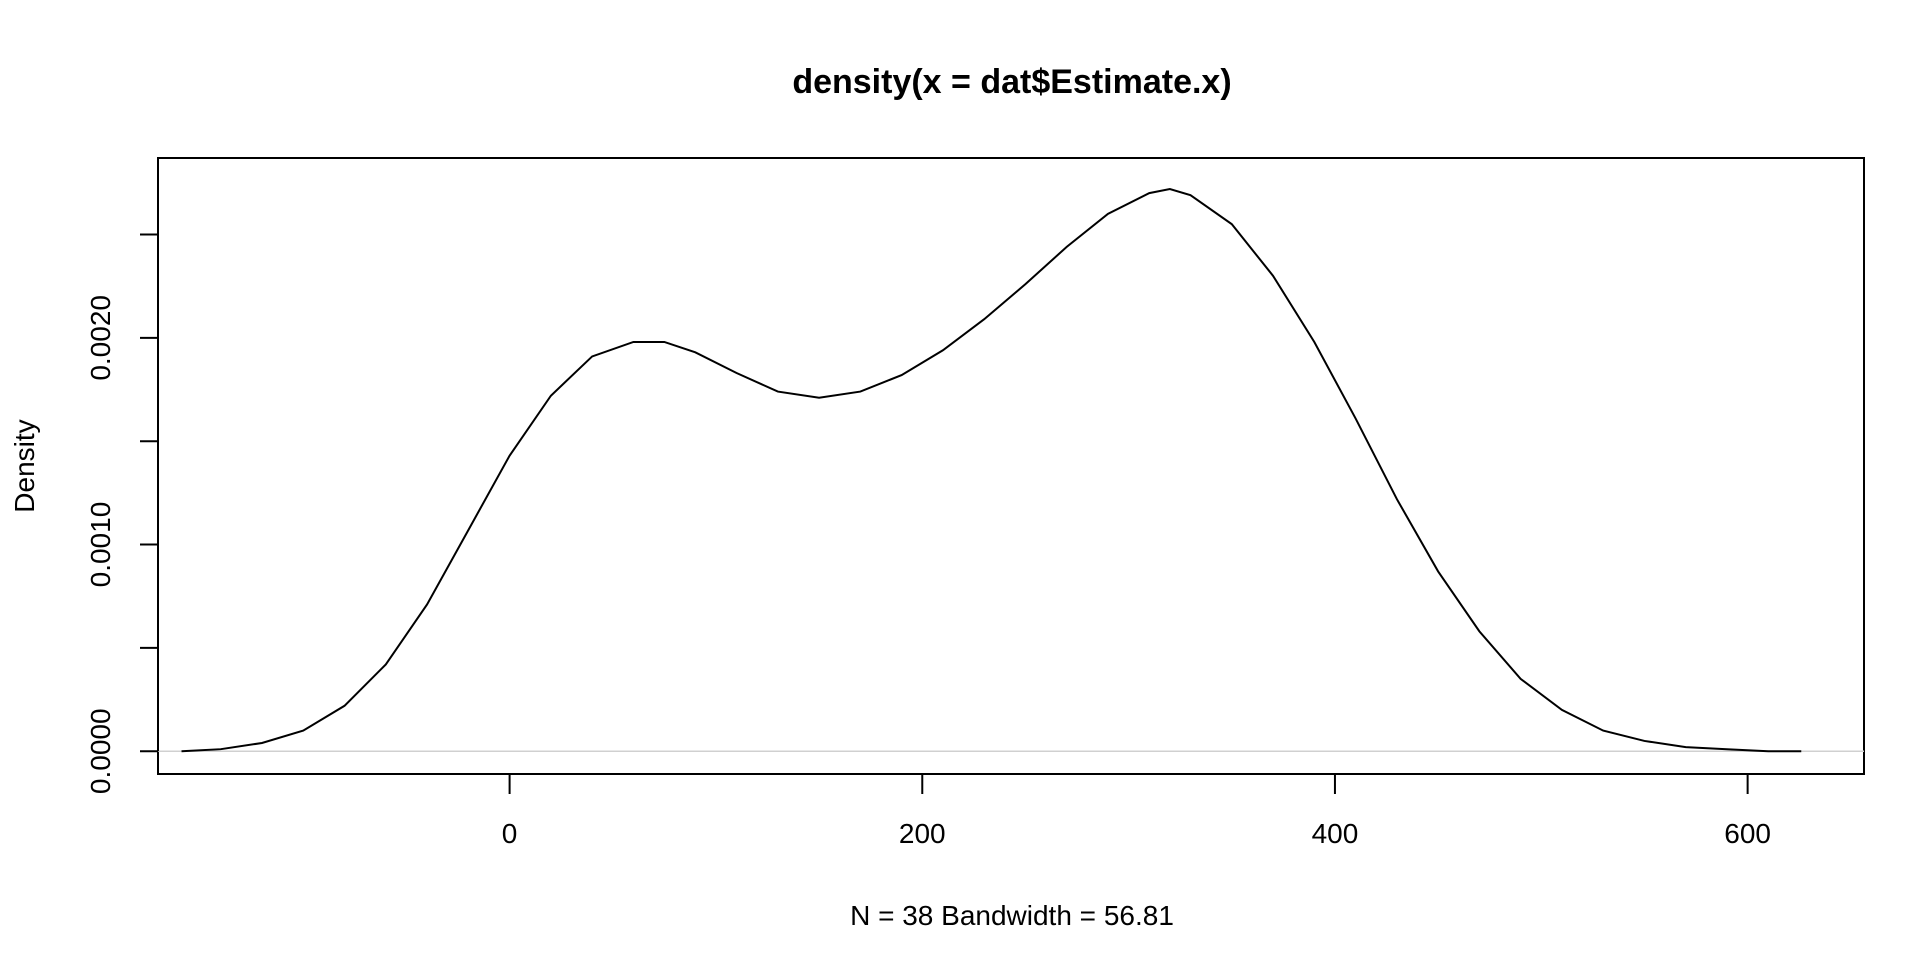 This screenshot has width=1920, height=965. Describe the element at coordinates (100, 751) in the screenshot. I see `y-tick-label: 0.0000` at that location.